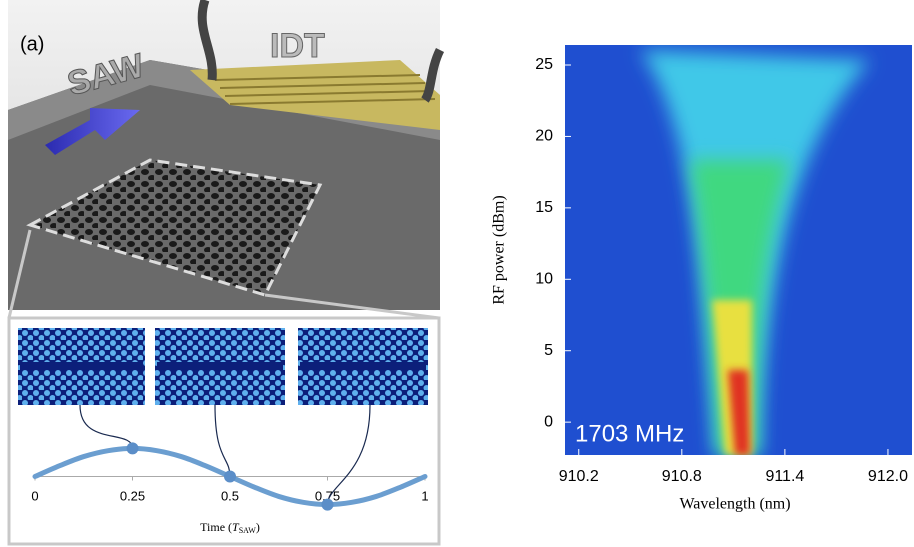 The width and height of the screenshot is (914, 547). I want to click on y-tick-label: 20, so click(544, 136).